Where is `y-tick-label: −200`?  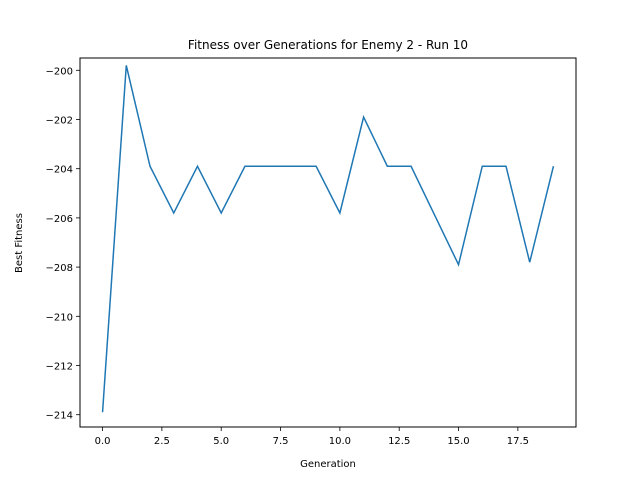 y-tick-label: −200 is located at coordinates (59, 71).